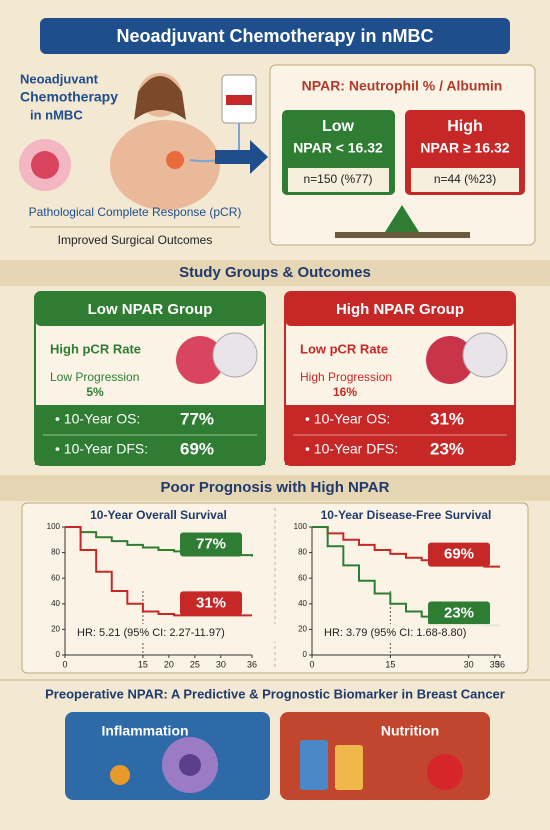 The width and height of the screenshot is (550, 830). What do you see at coordinates (445, 772) in the screenshot?
I see `apple-icon` at bounding box center [445, 772].